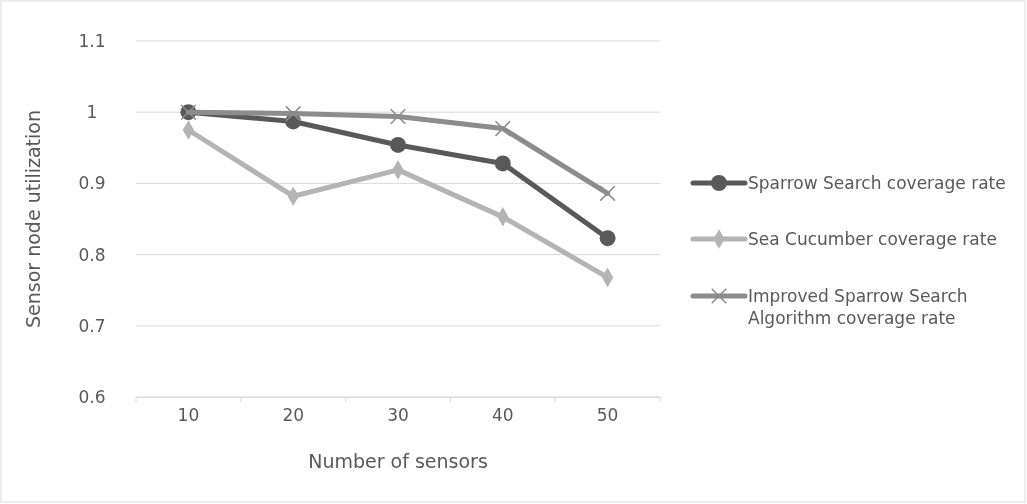 This screenshot has height=504, width=1027. Describe the element at coordinates (188, 415) in the screenshot. I see `x-tick-label: 10` at that location.